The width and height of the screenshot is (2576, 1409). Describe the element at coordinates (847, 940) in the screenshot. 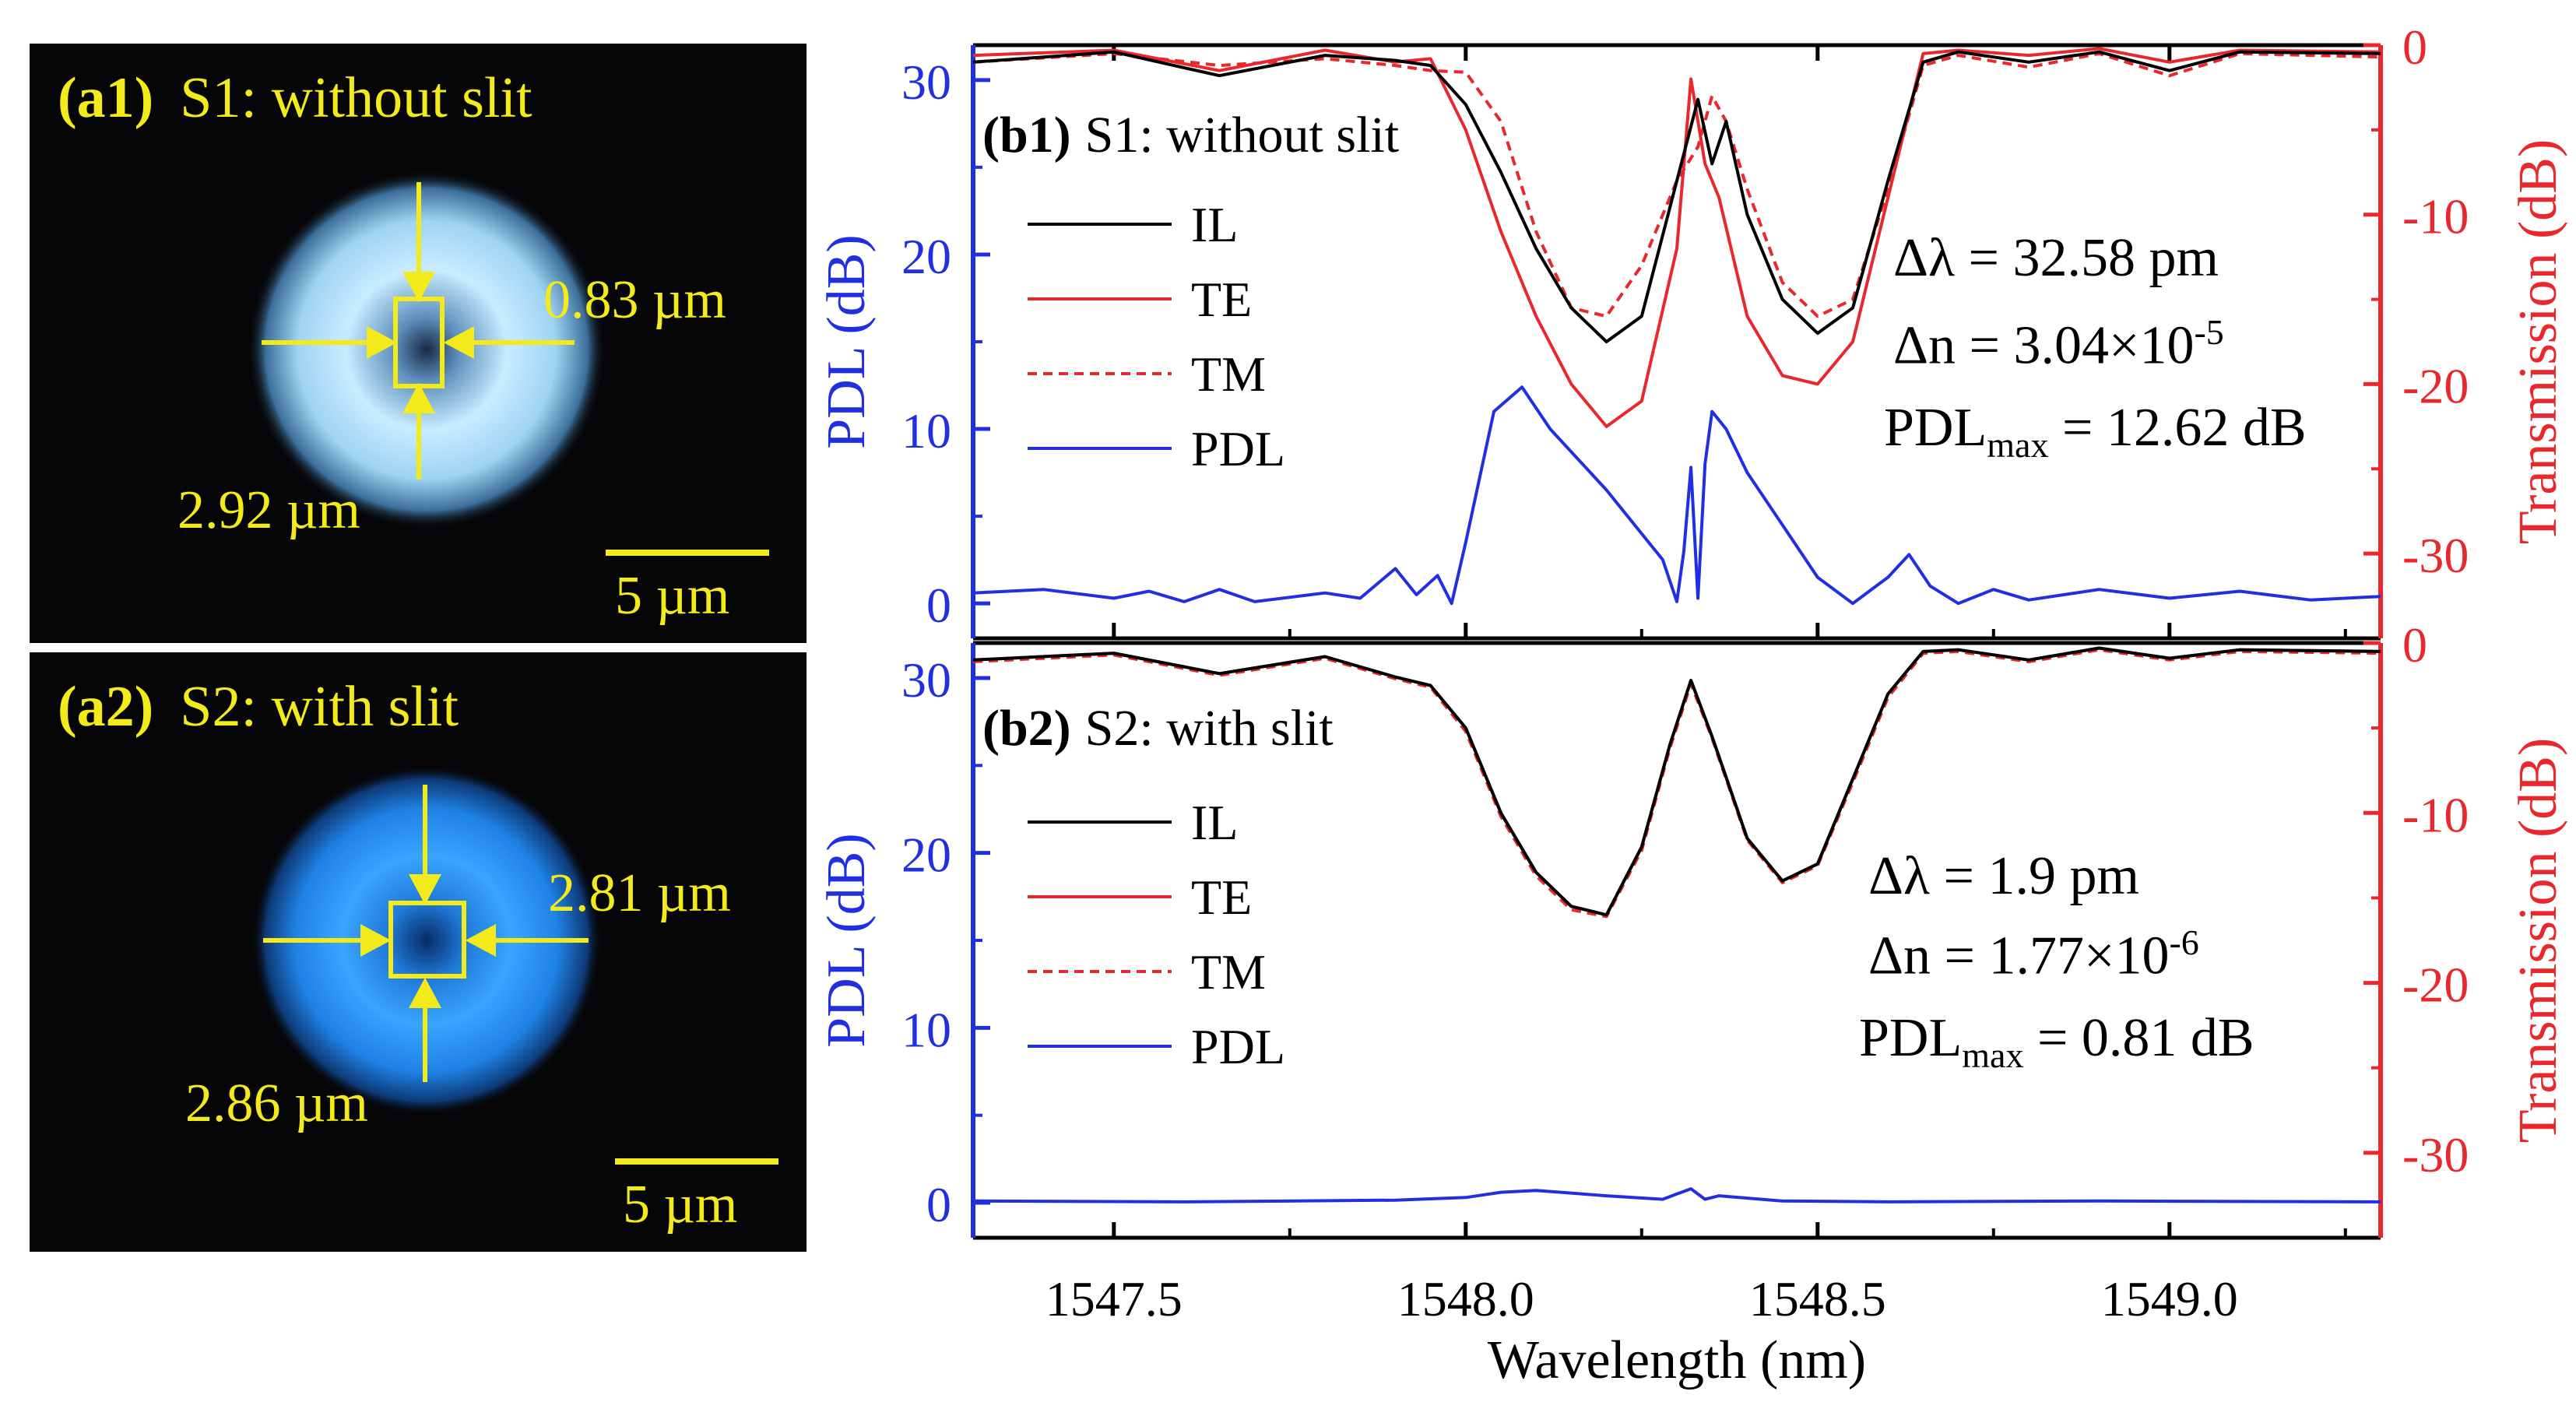

I see `ylabel-left-b2: PDL (dB)` at that location.